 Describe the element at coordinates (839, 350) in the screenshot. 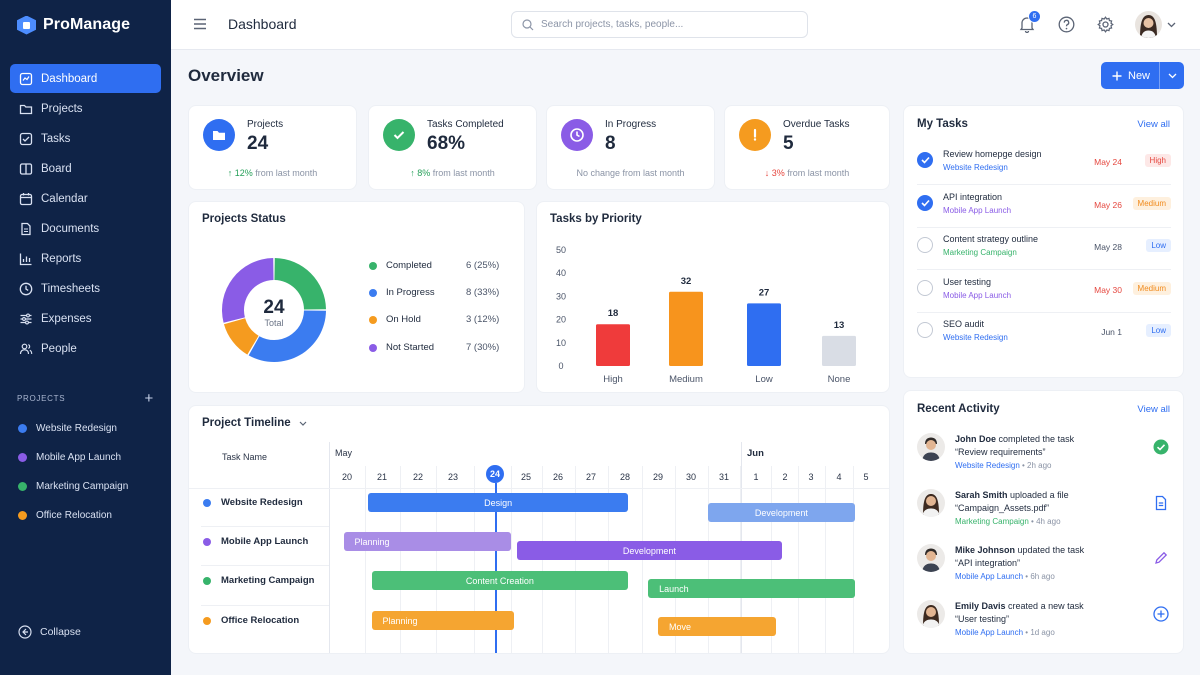

I see `bar-none` at that location.